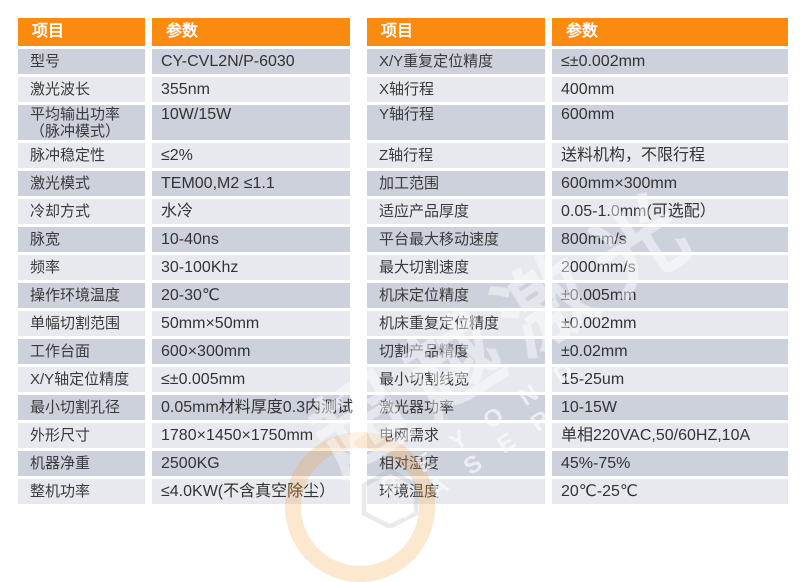  What do you see at coordinates (670, 267) in the screenshot?
I see `param-cell: 2000mm/s` at bounding box center [670, 267].